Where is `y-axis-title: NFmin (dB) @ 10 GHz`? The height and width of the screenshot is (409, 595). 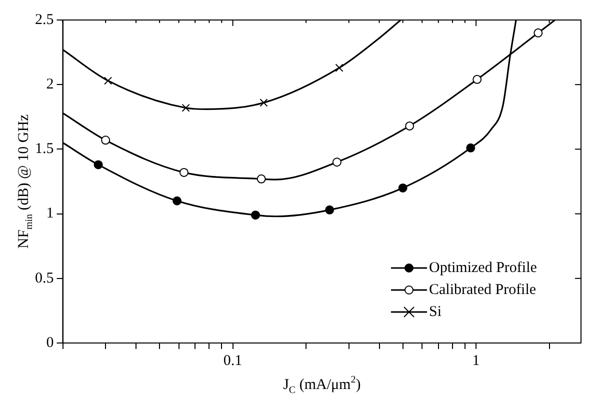 y-axis-title: NFmin (dB) @ 10 GHz is located at coordinates (25, 181).